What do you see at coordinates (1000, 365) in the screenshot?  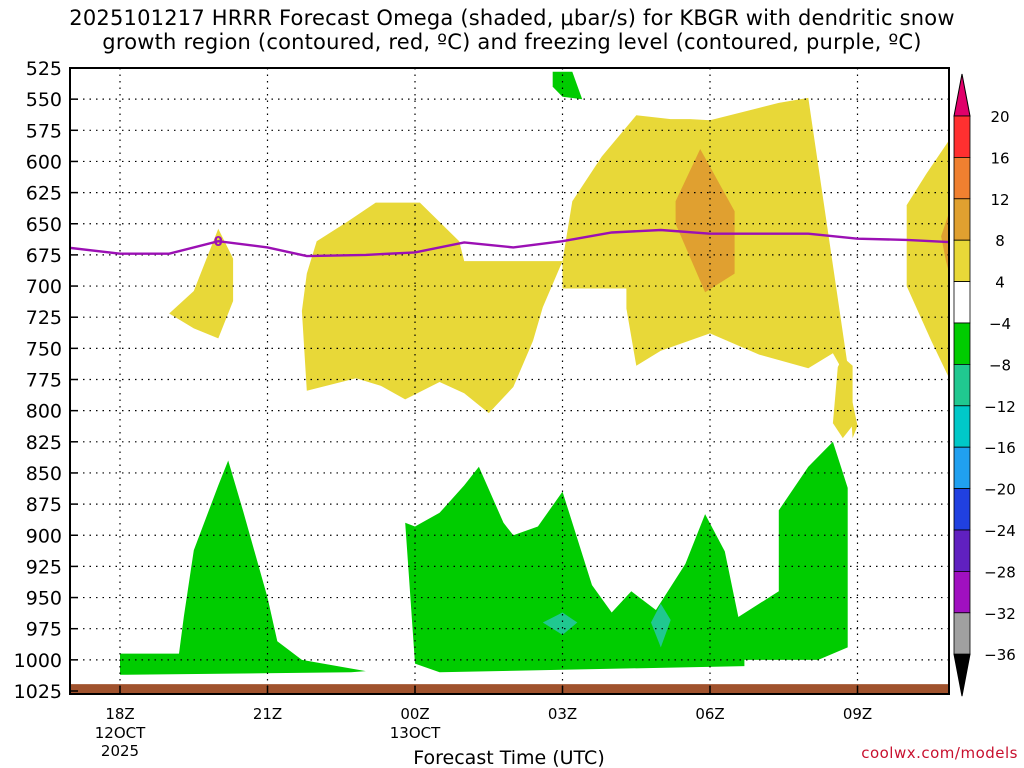 I see `colorbar-label-6: −8` at bounding box center [1000, 365].